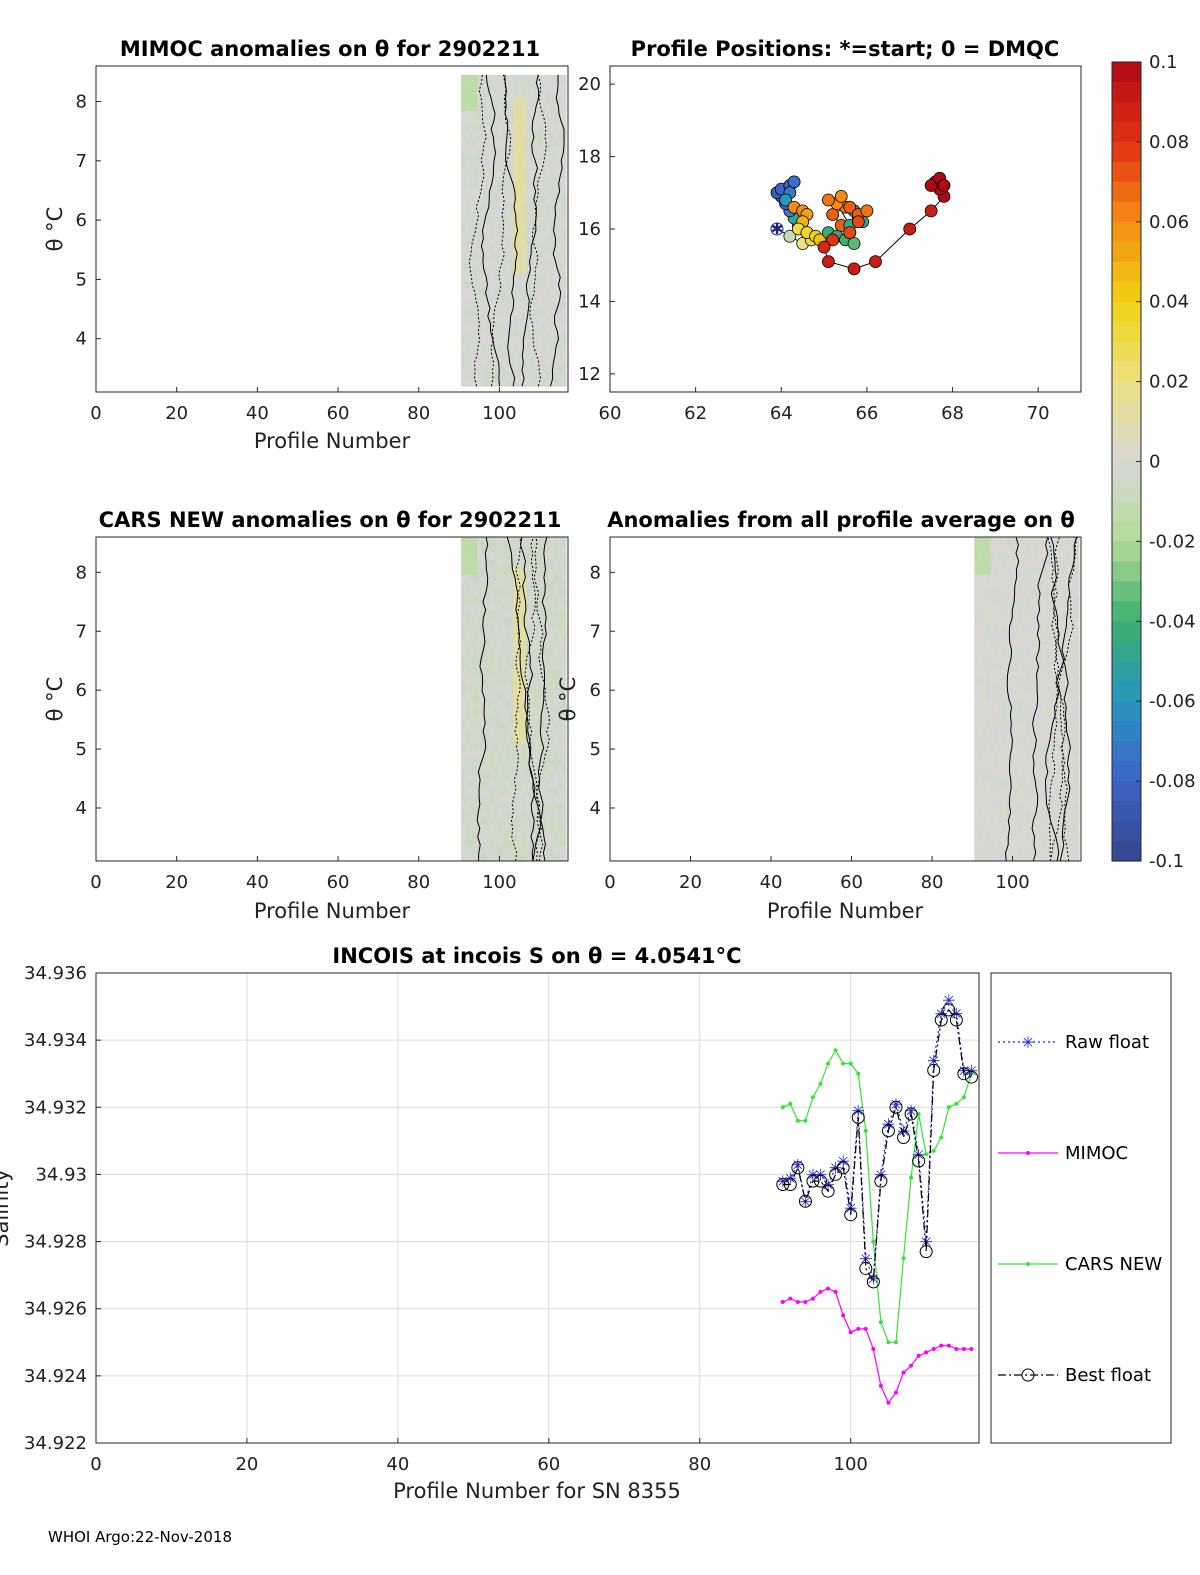  I want to click on series-mimoc-point, so click(865, 1328).